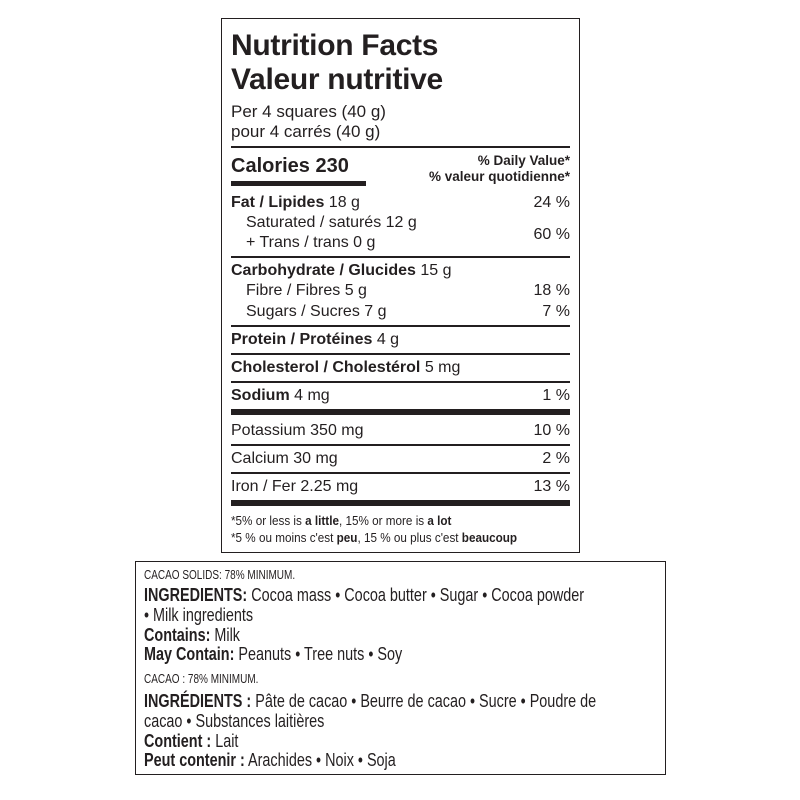 Image resolution: width=800 pixels, height=800 pixels. Describe the element at coordinates (346, 367) in the screenshot. I see `cholesterol-row: Cholesterol / Cholestérol 5 mg` at that location.